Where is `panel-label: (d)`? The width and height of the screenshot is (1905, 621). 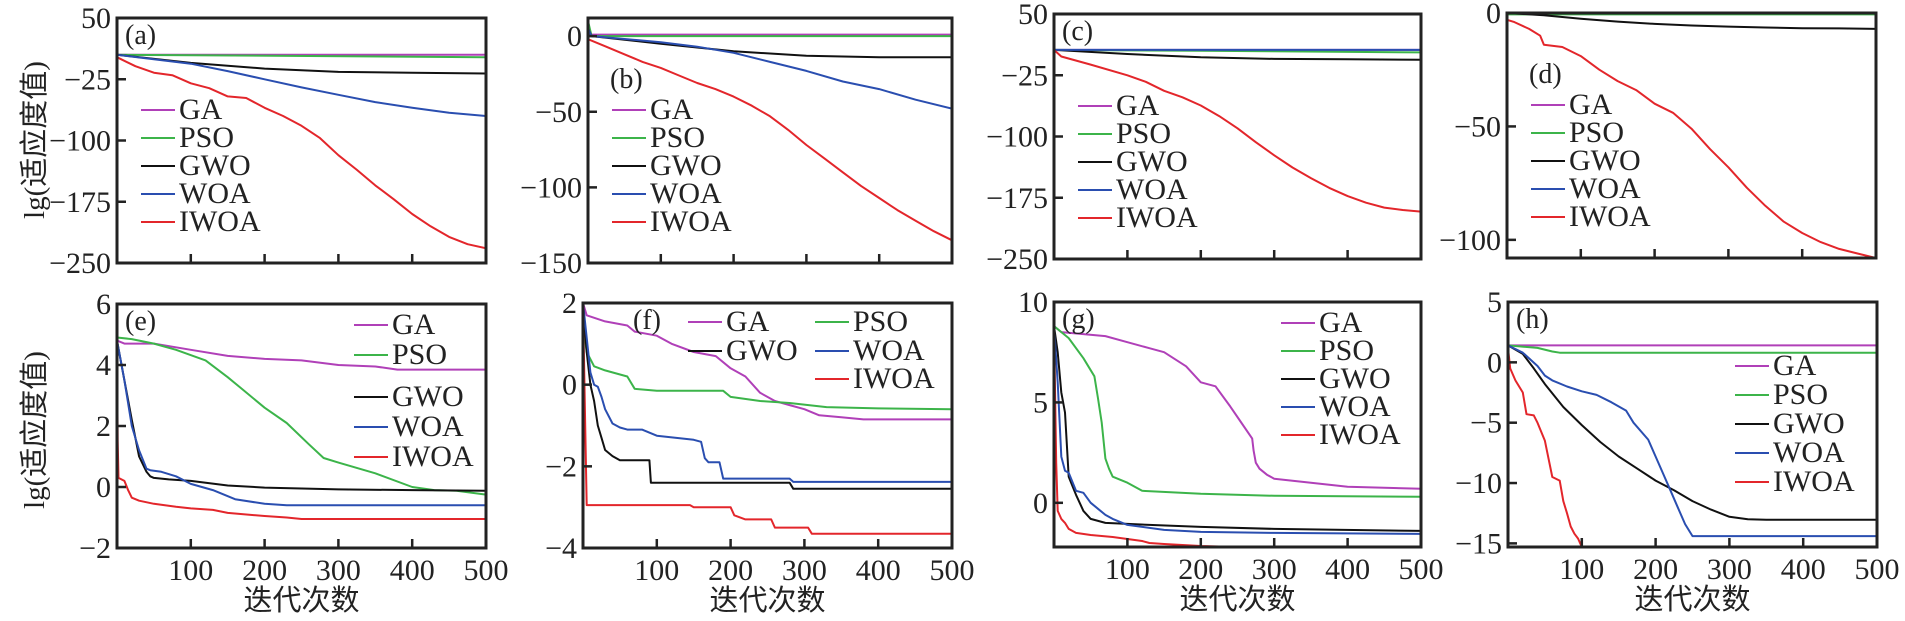
panel-label: (d) is located at coordinates (1545, 74).